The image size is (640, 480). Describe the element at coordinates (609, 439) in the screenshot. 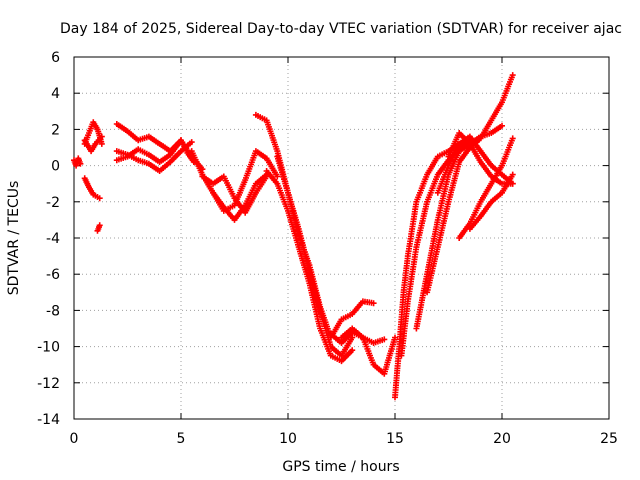

I see `x-tick-label: 25` at that location.